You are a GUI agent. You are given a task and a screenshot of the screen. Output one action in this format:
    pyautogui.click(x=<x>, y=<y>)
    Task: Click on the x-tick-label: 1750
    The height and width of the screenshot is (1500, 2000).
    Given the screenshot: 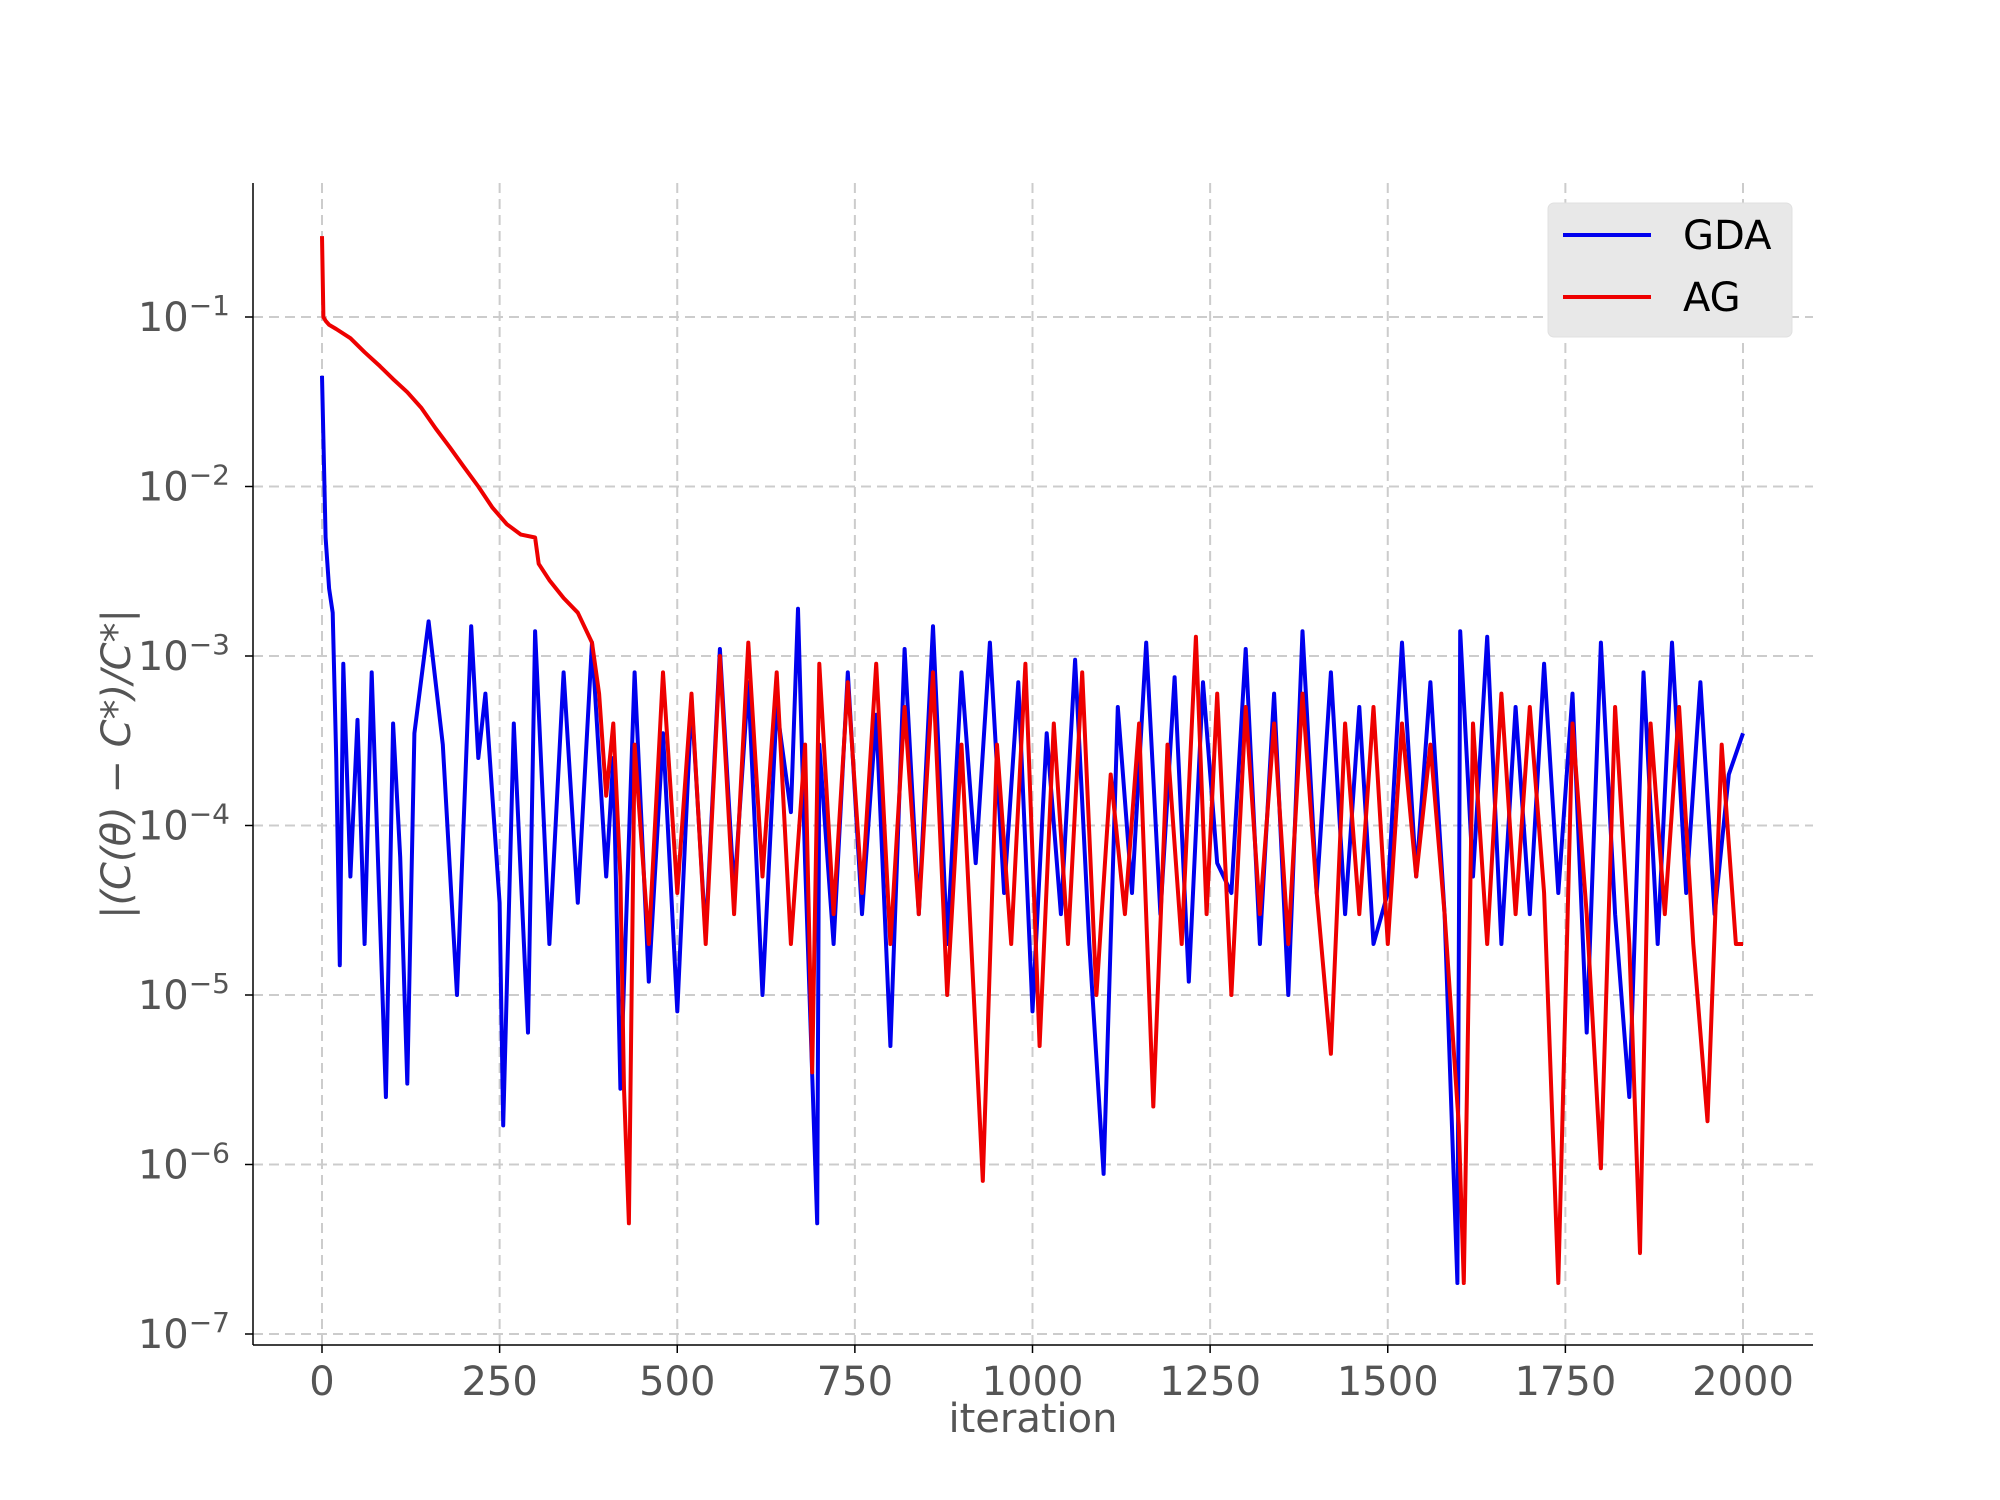 What is the action you would take?
    pyautogui.click(x=1565, y=1382)
    